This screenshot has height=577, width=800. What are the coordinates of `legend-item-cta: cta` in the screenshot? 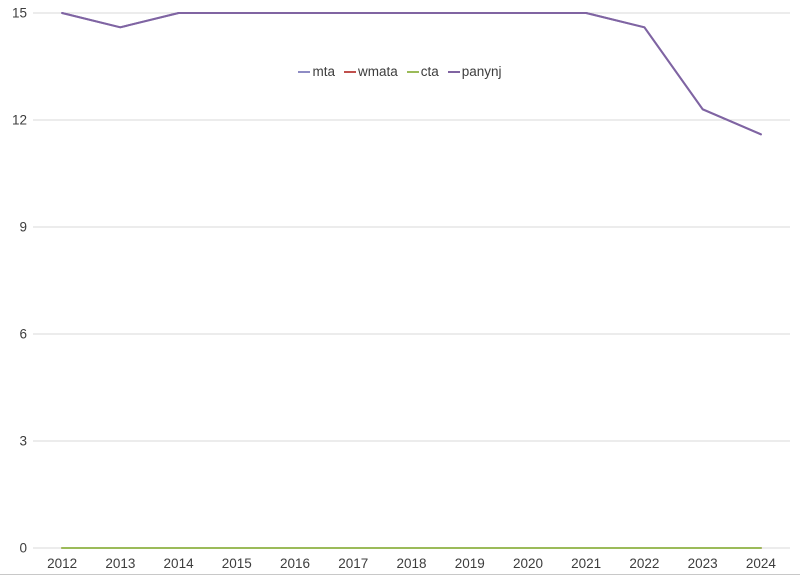 It's located at (422, 71).